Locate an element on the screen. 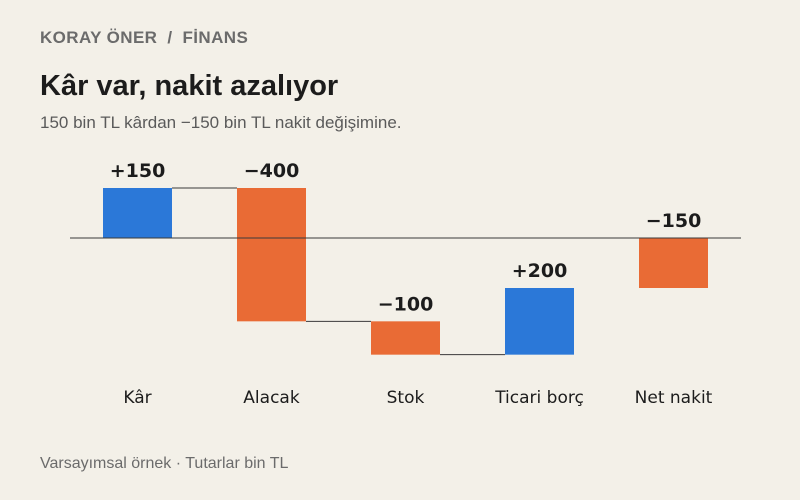 This screenshot has height=500, width=800. category-label: Stok is located at coordinates (406, 398).